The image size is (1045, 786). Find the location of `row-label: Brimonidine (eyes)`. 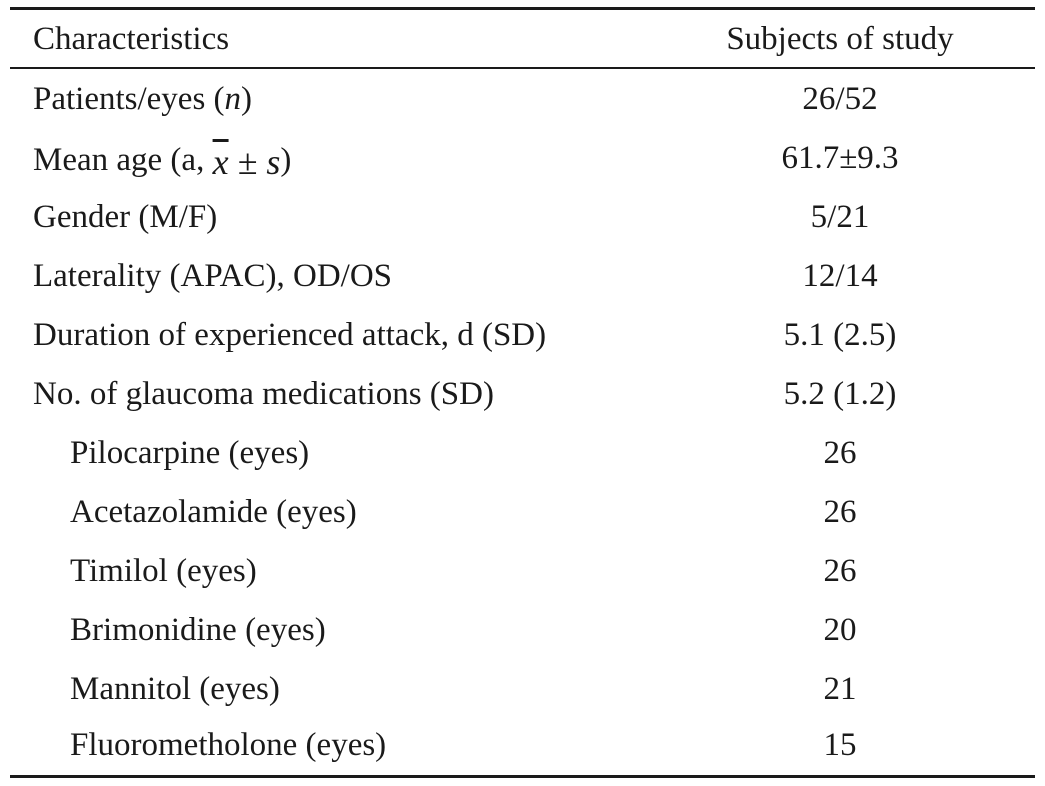

row-label: Brimonidine (eyes) is located at coordinates (198, 630).